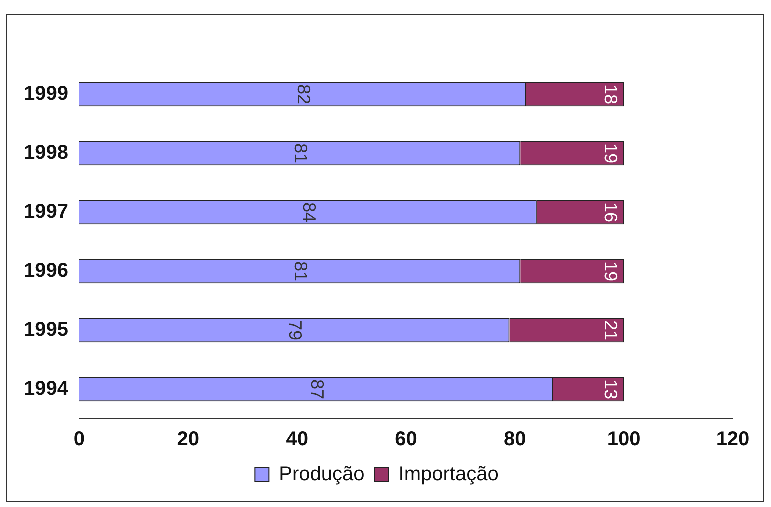  I want to click on y-tick-label: 1995, so click(46, 330).